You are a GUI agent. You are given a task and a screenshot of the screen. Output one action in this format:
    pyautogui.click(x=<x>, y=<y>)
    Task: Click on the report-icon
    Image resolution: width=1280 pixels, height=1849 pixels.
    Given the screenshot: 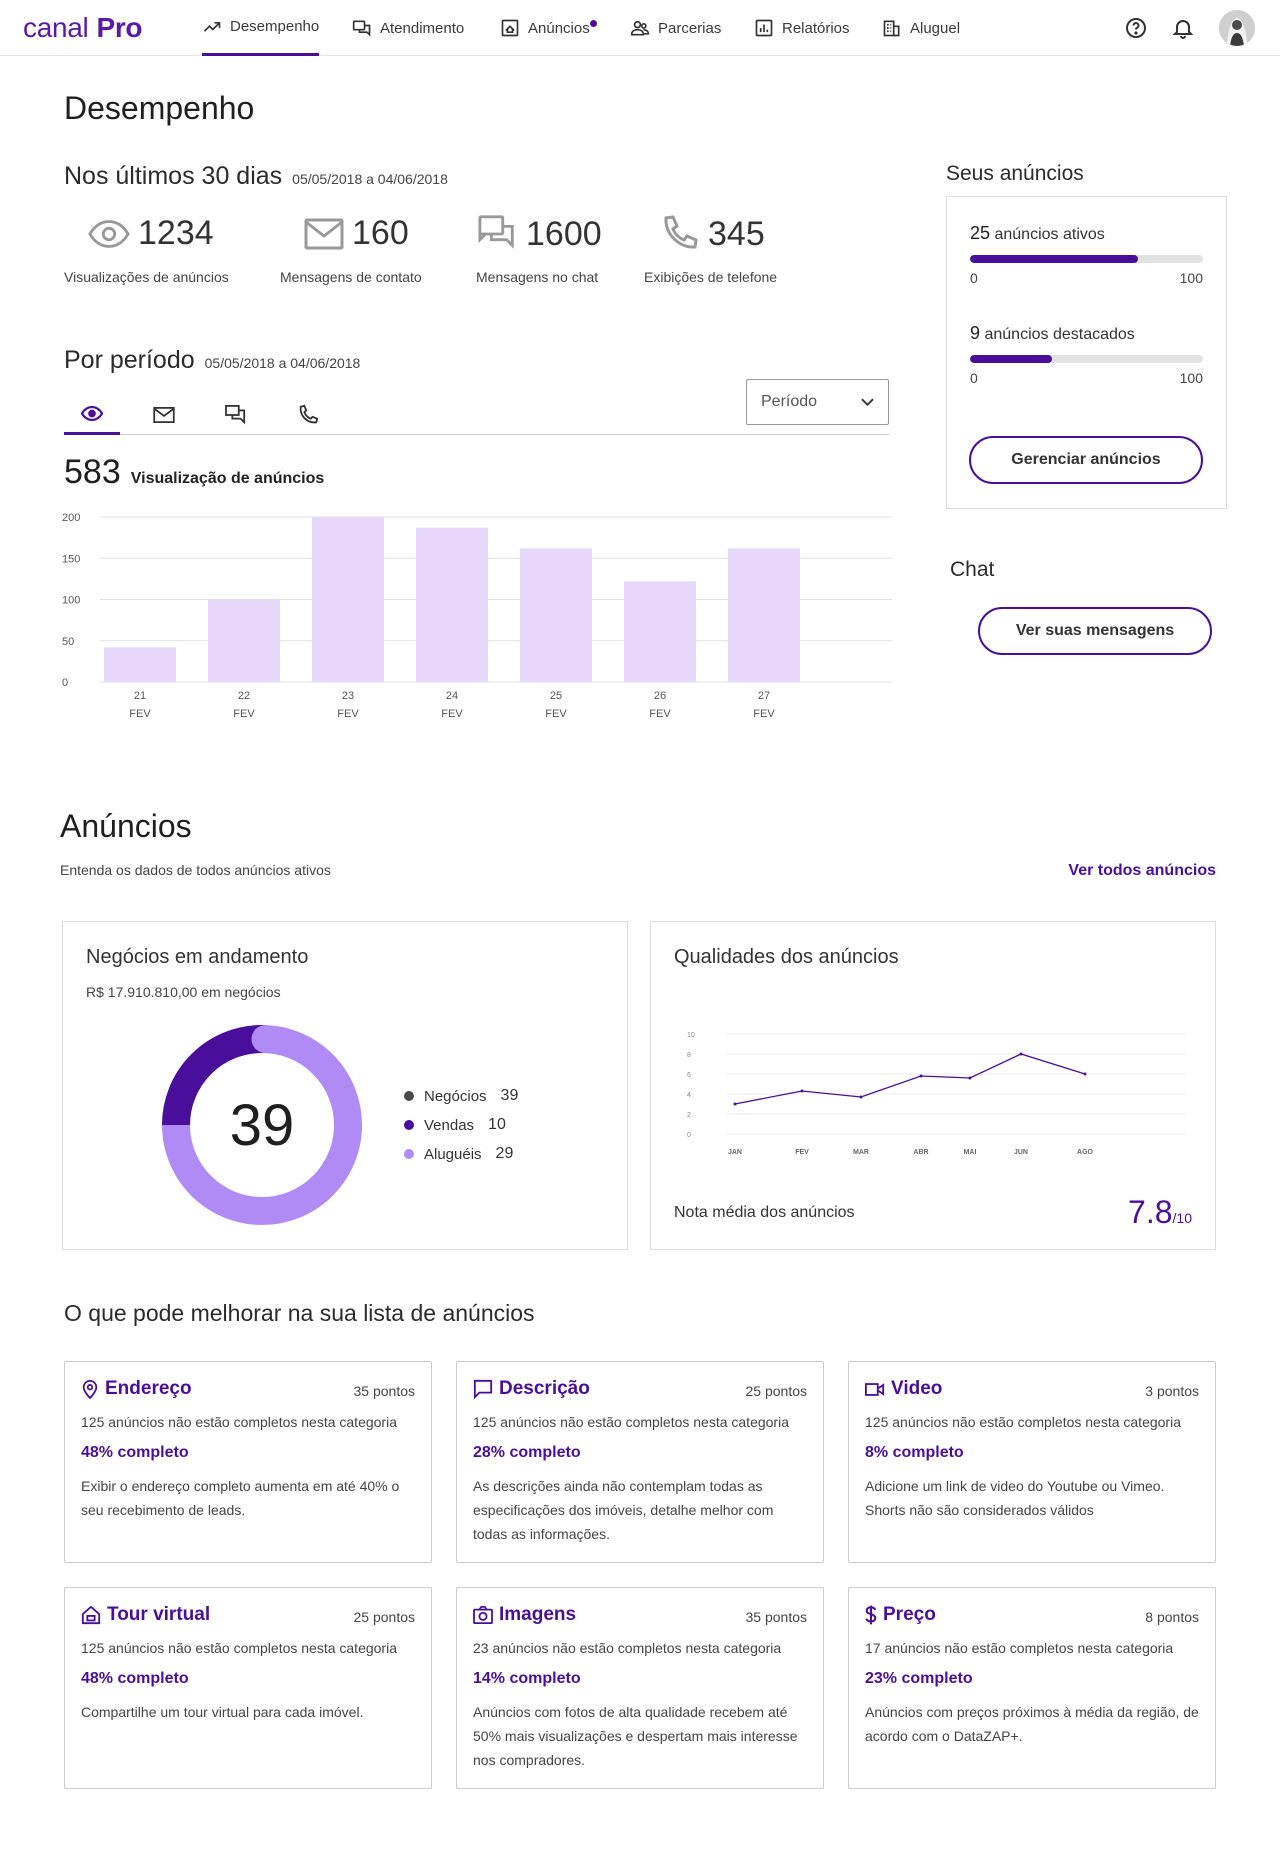 What is the action you would take?
    pyautogui.click(x=764, y=28)
    